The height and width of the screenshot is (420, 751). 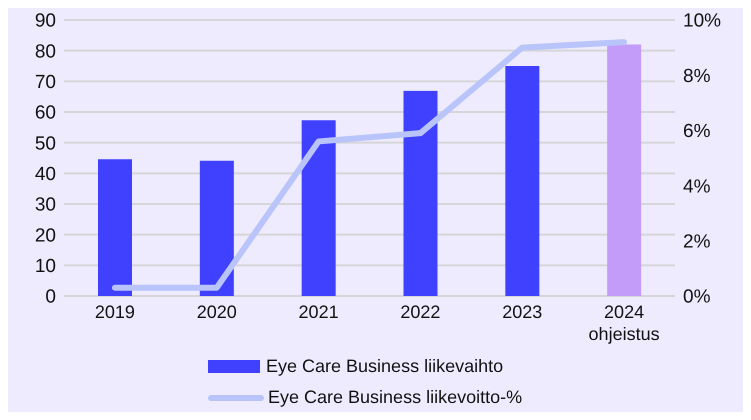 I want to click on y-tick-label: 70, so click(x=45, y=83).